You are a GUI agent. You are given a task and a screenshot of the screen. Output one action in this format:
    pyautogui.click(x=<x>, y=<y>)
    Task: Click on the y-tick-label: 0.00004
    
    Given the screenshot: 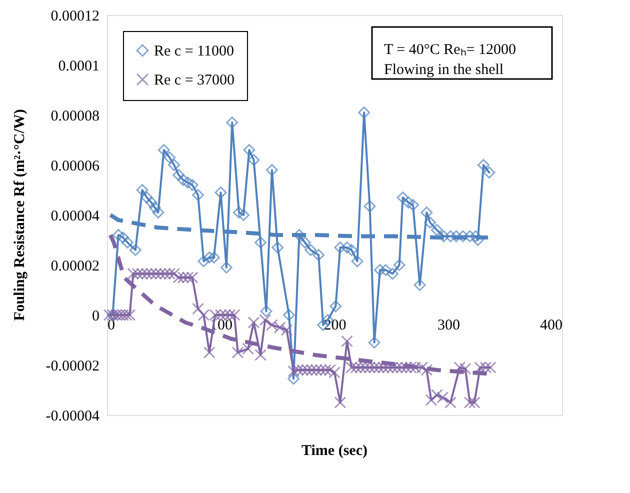 What is the action you would take?
    pyautogui.click(x=75, y=216)
    